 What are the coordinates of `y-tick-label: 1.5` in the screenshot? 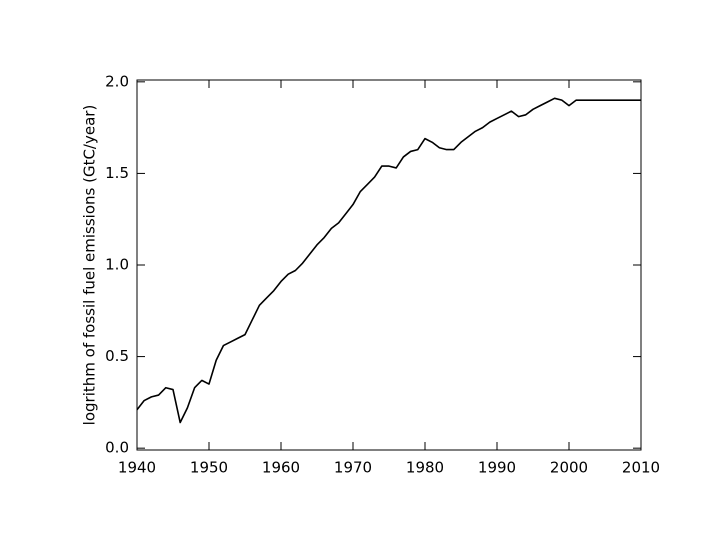 It's located at (117, 173).